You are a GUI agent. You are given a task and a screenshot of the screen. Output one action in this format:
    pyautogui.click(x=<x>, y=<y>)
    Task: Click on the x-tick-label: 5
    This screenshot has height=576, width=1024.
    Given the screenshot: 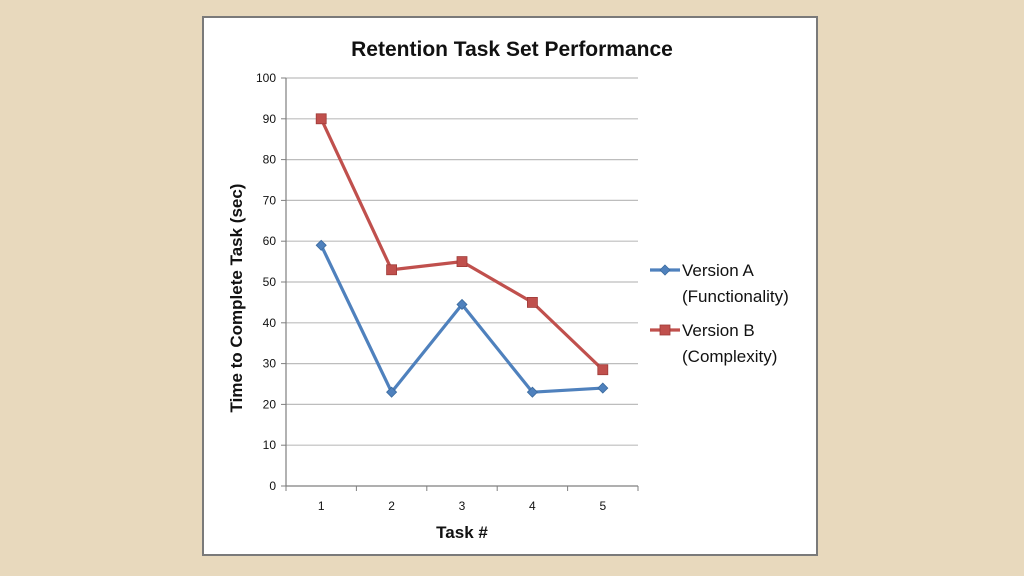 What is the action you would take?
    pyautogui.click(x=602, y=506)
    